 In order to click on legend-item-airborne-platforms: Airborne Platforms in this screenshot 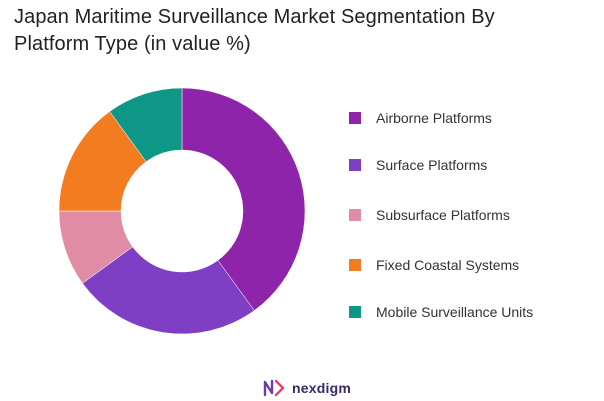, I will do `click(420, 118)`.